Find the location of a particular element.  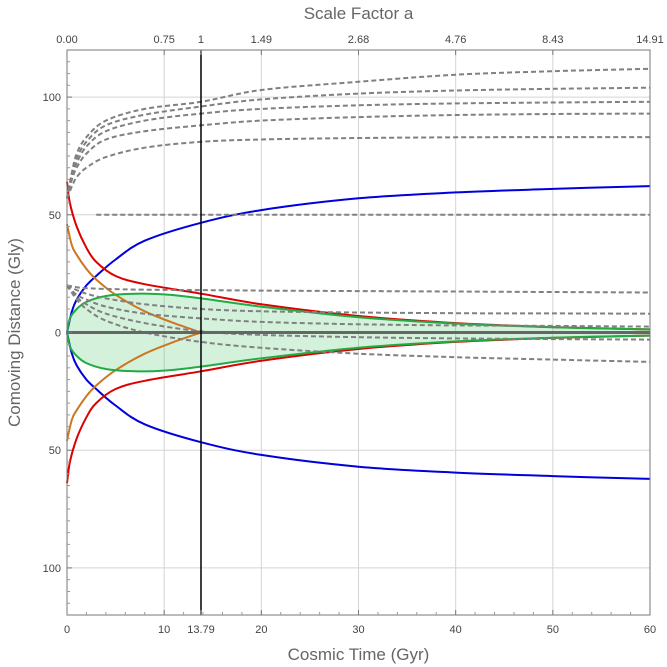

x-tick-label: 0 is located at coordinates (67, 630).